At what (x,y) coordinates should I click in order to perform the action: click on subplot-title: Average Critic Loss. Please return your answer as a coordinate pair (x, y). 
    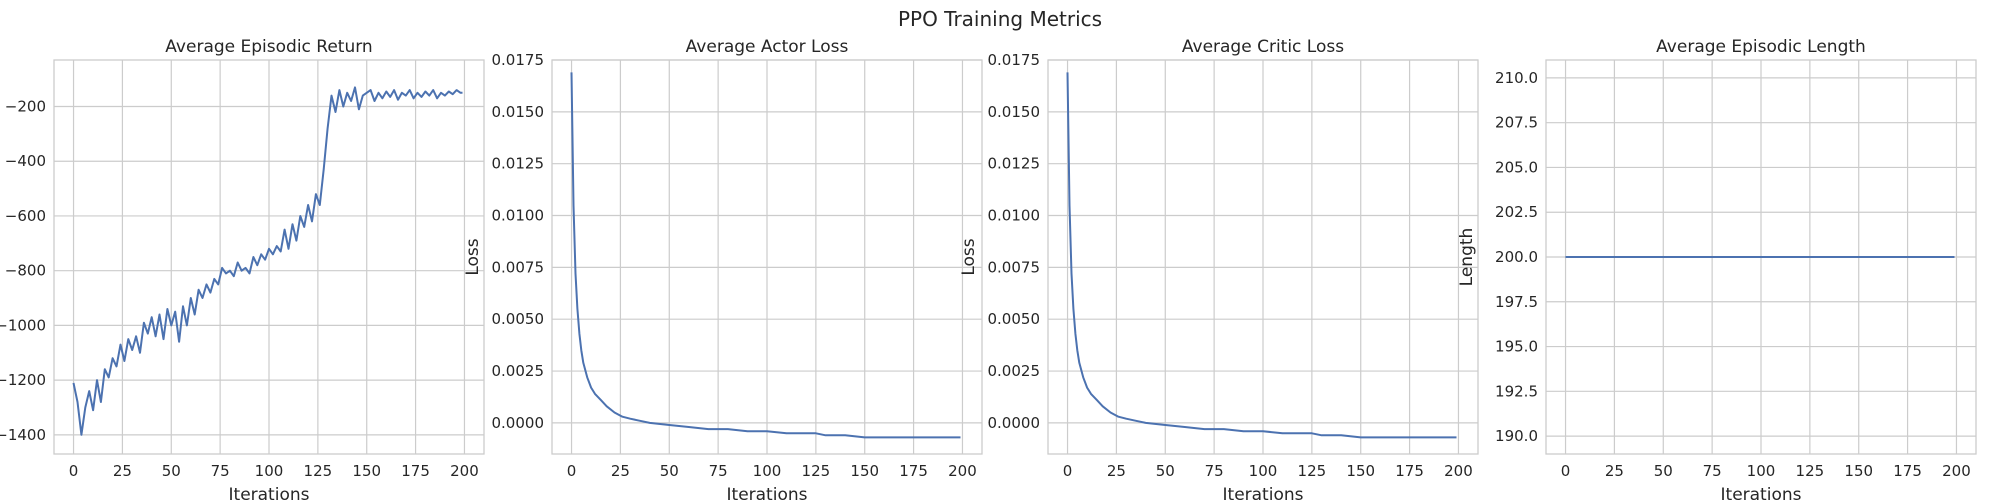
    Looking at the image, I should click on (1263, 47).